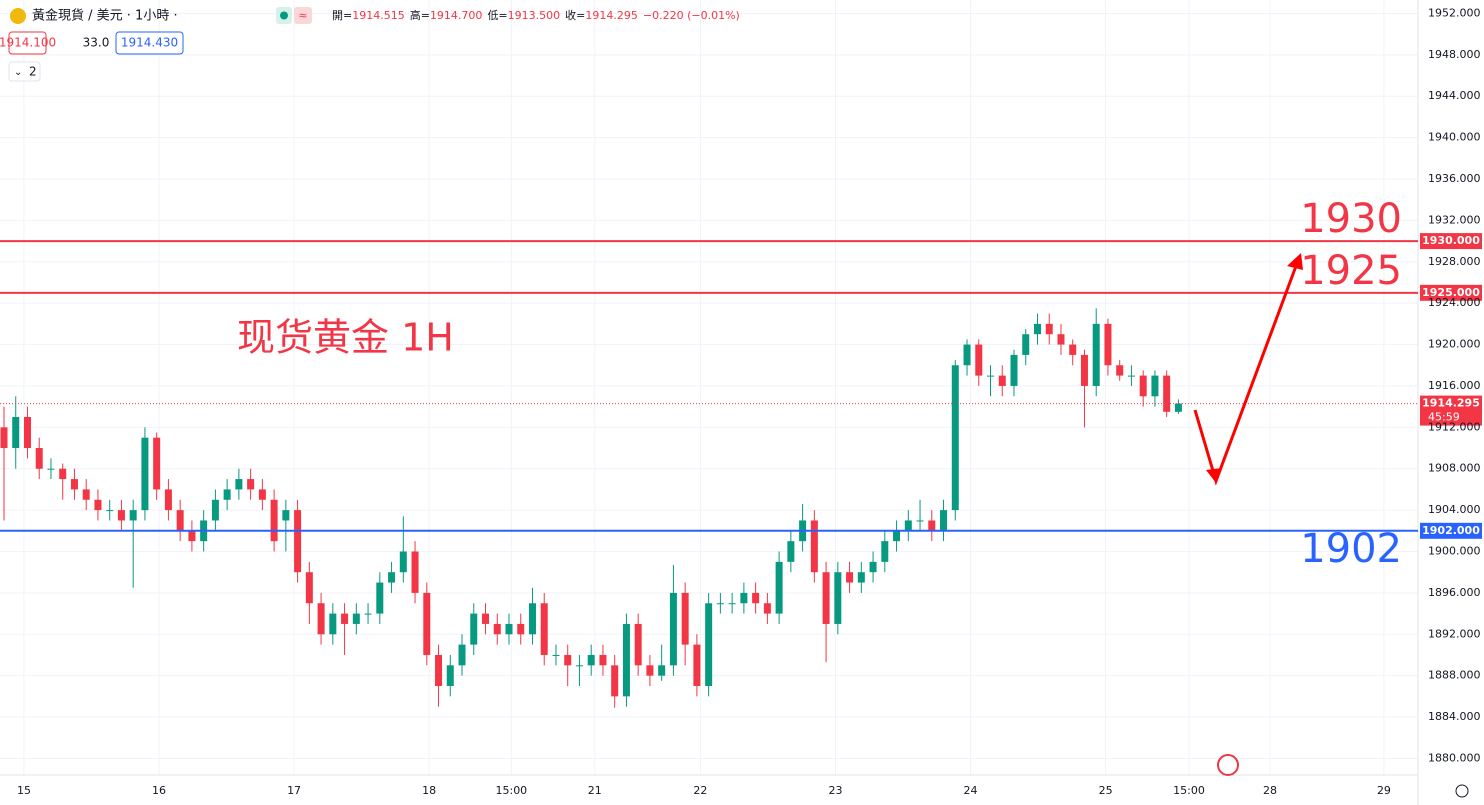 The height and width of the screenshot is (805, 1484). I want to click on bid-box, so click(27, 43).